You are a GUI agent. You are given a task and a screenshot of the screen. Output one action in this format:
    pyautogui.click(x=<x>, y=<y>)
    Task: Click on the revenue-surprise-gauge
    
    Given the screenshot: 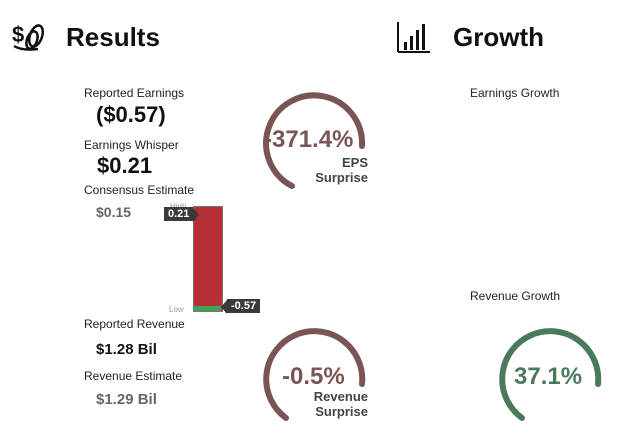 What is the action you would take?
    pyautogui.click(x=317, y=377)
    